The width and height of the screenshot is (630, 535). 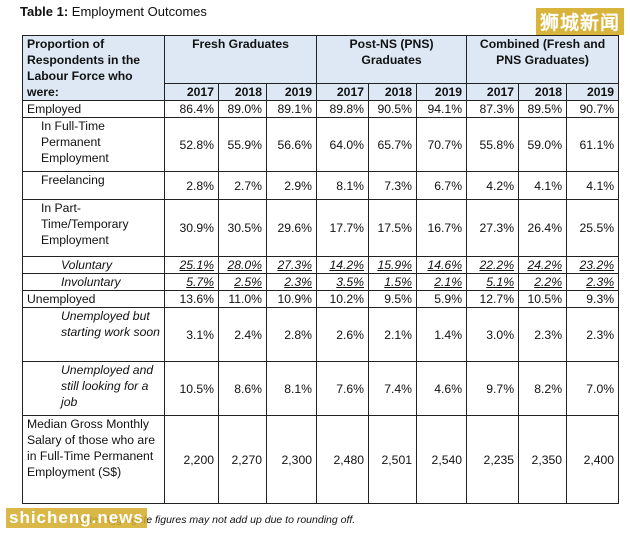 I want to click on row-label: Unemployed, so click(x=93, y=299).